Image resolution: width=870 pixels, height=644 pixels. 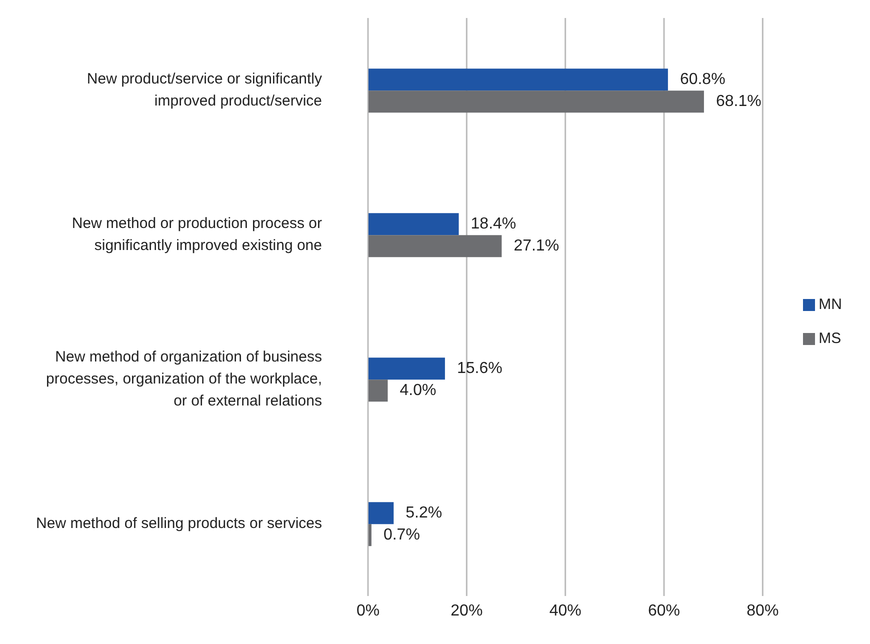 I want to click on data-label: 4.0%, so click(x=418, y=390).